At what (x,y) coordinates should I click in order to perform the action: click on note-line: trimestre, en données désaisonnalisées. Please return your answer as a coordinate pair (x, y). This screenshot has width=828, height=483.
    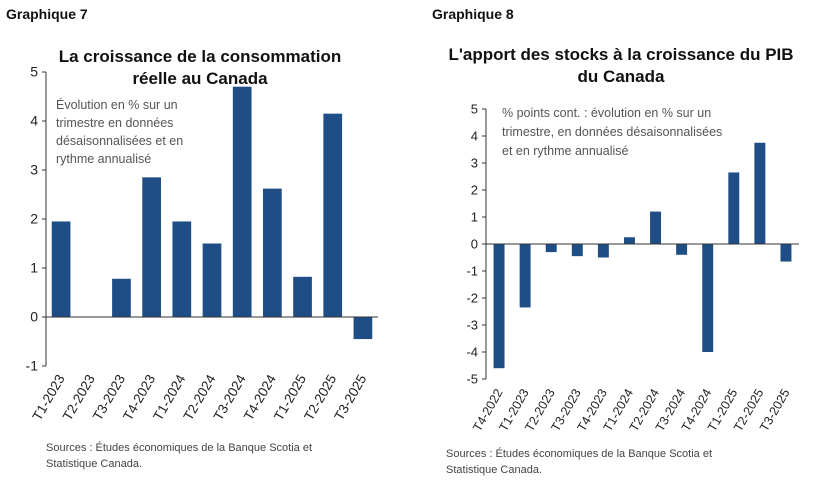
    Looking at the image, I should click on (612, 132).